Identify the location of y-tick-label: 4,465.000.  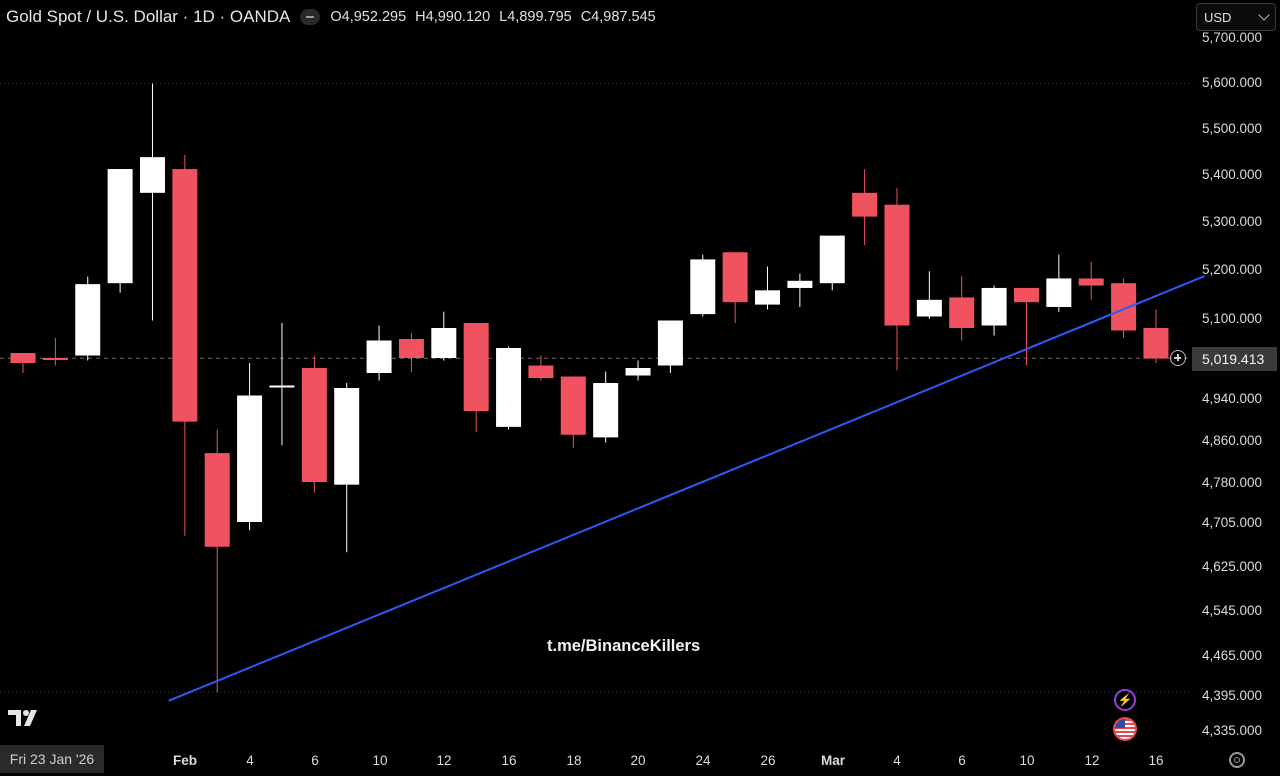
(1232, 655).